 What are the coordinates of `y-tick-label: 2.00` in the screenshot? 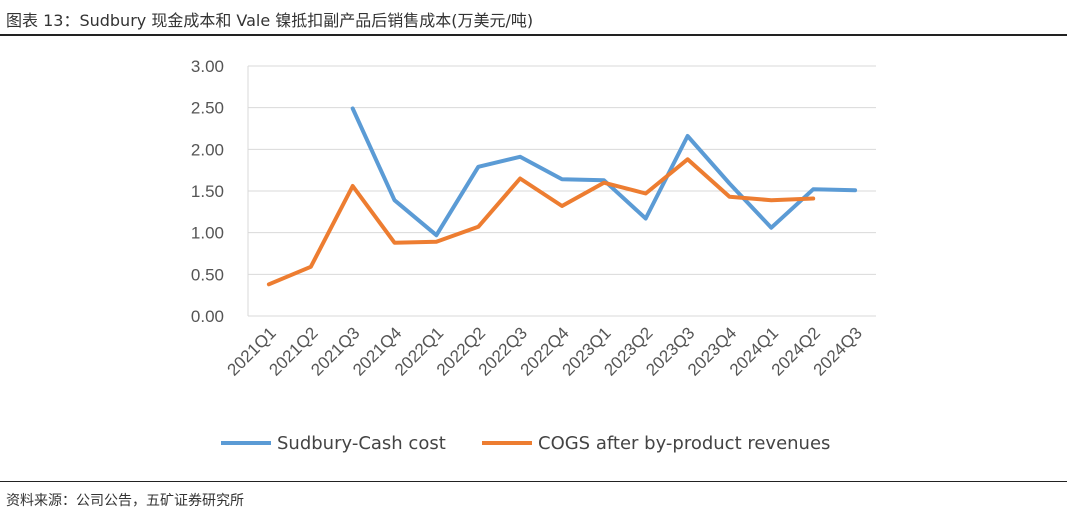 It's located at (207, 149).